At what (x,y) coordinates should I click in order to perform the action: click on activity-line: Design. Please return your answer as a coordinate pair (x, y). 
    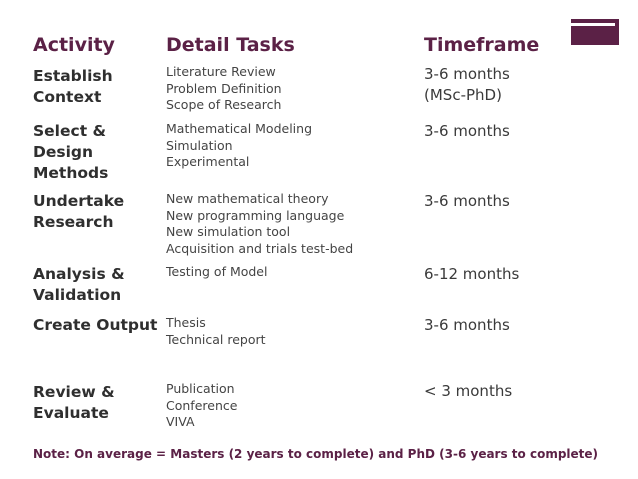
    Looking at the image, I should click on (63, 152).